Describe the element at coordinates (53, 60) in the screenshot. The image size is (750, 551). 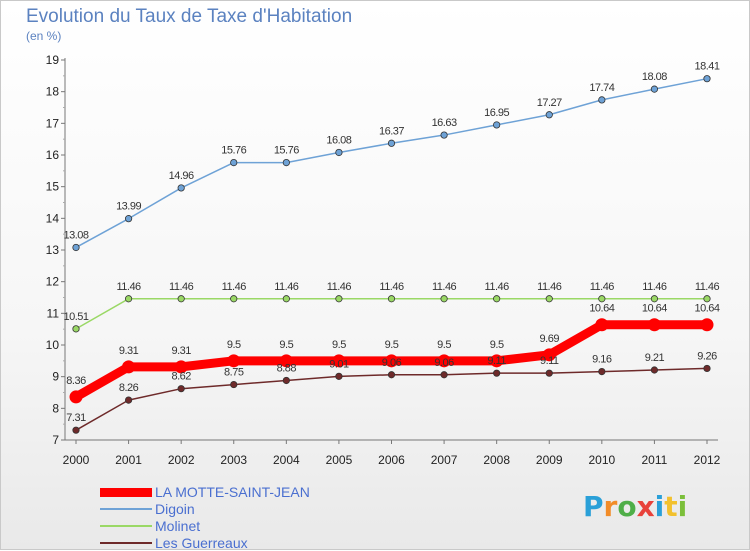
I see `y-tick-label: 19` at that location.